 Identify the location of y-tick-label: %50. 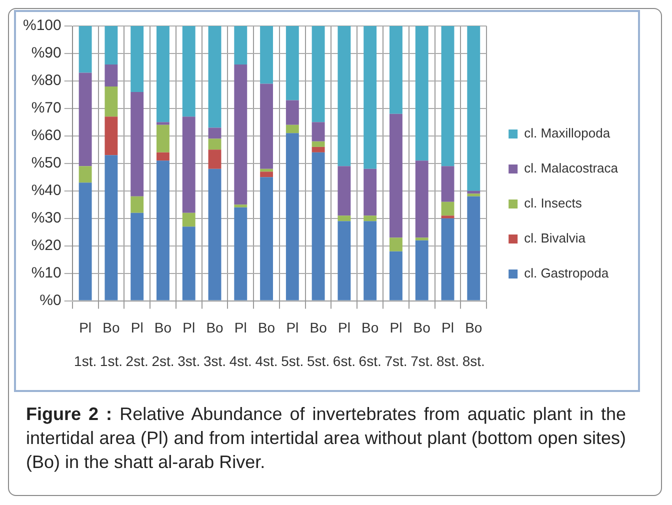
(46, 163).